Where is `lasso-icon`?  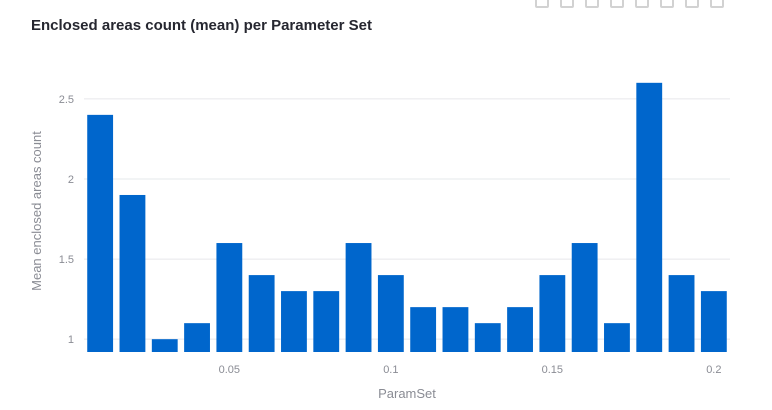 lasso-icon is located at coordinates (642, 4).